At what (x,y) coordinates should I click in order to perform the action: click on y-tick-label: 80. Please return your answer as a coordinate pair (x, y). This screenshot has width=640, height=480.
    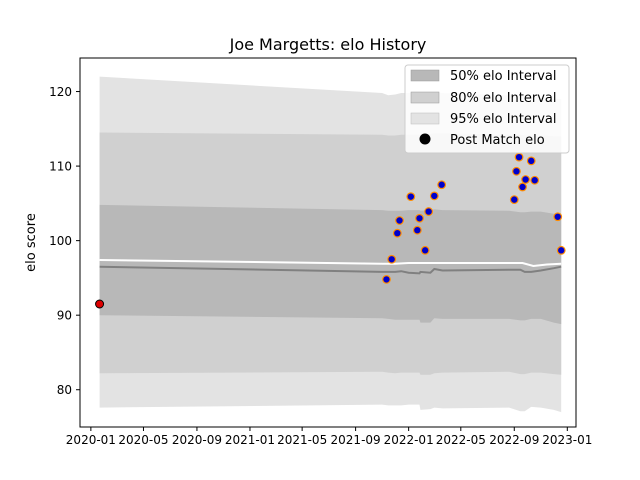
    Looking at the image, I should click on (64, 390).